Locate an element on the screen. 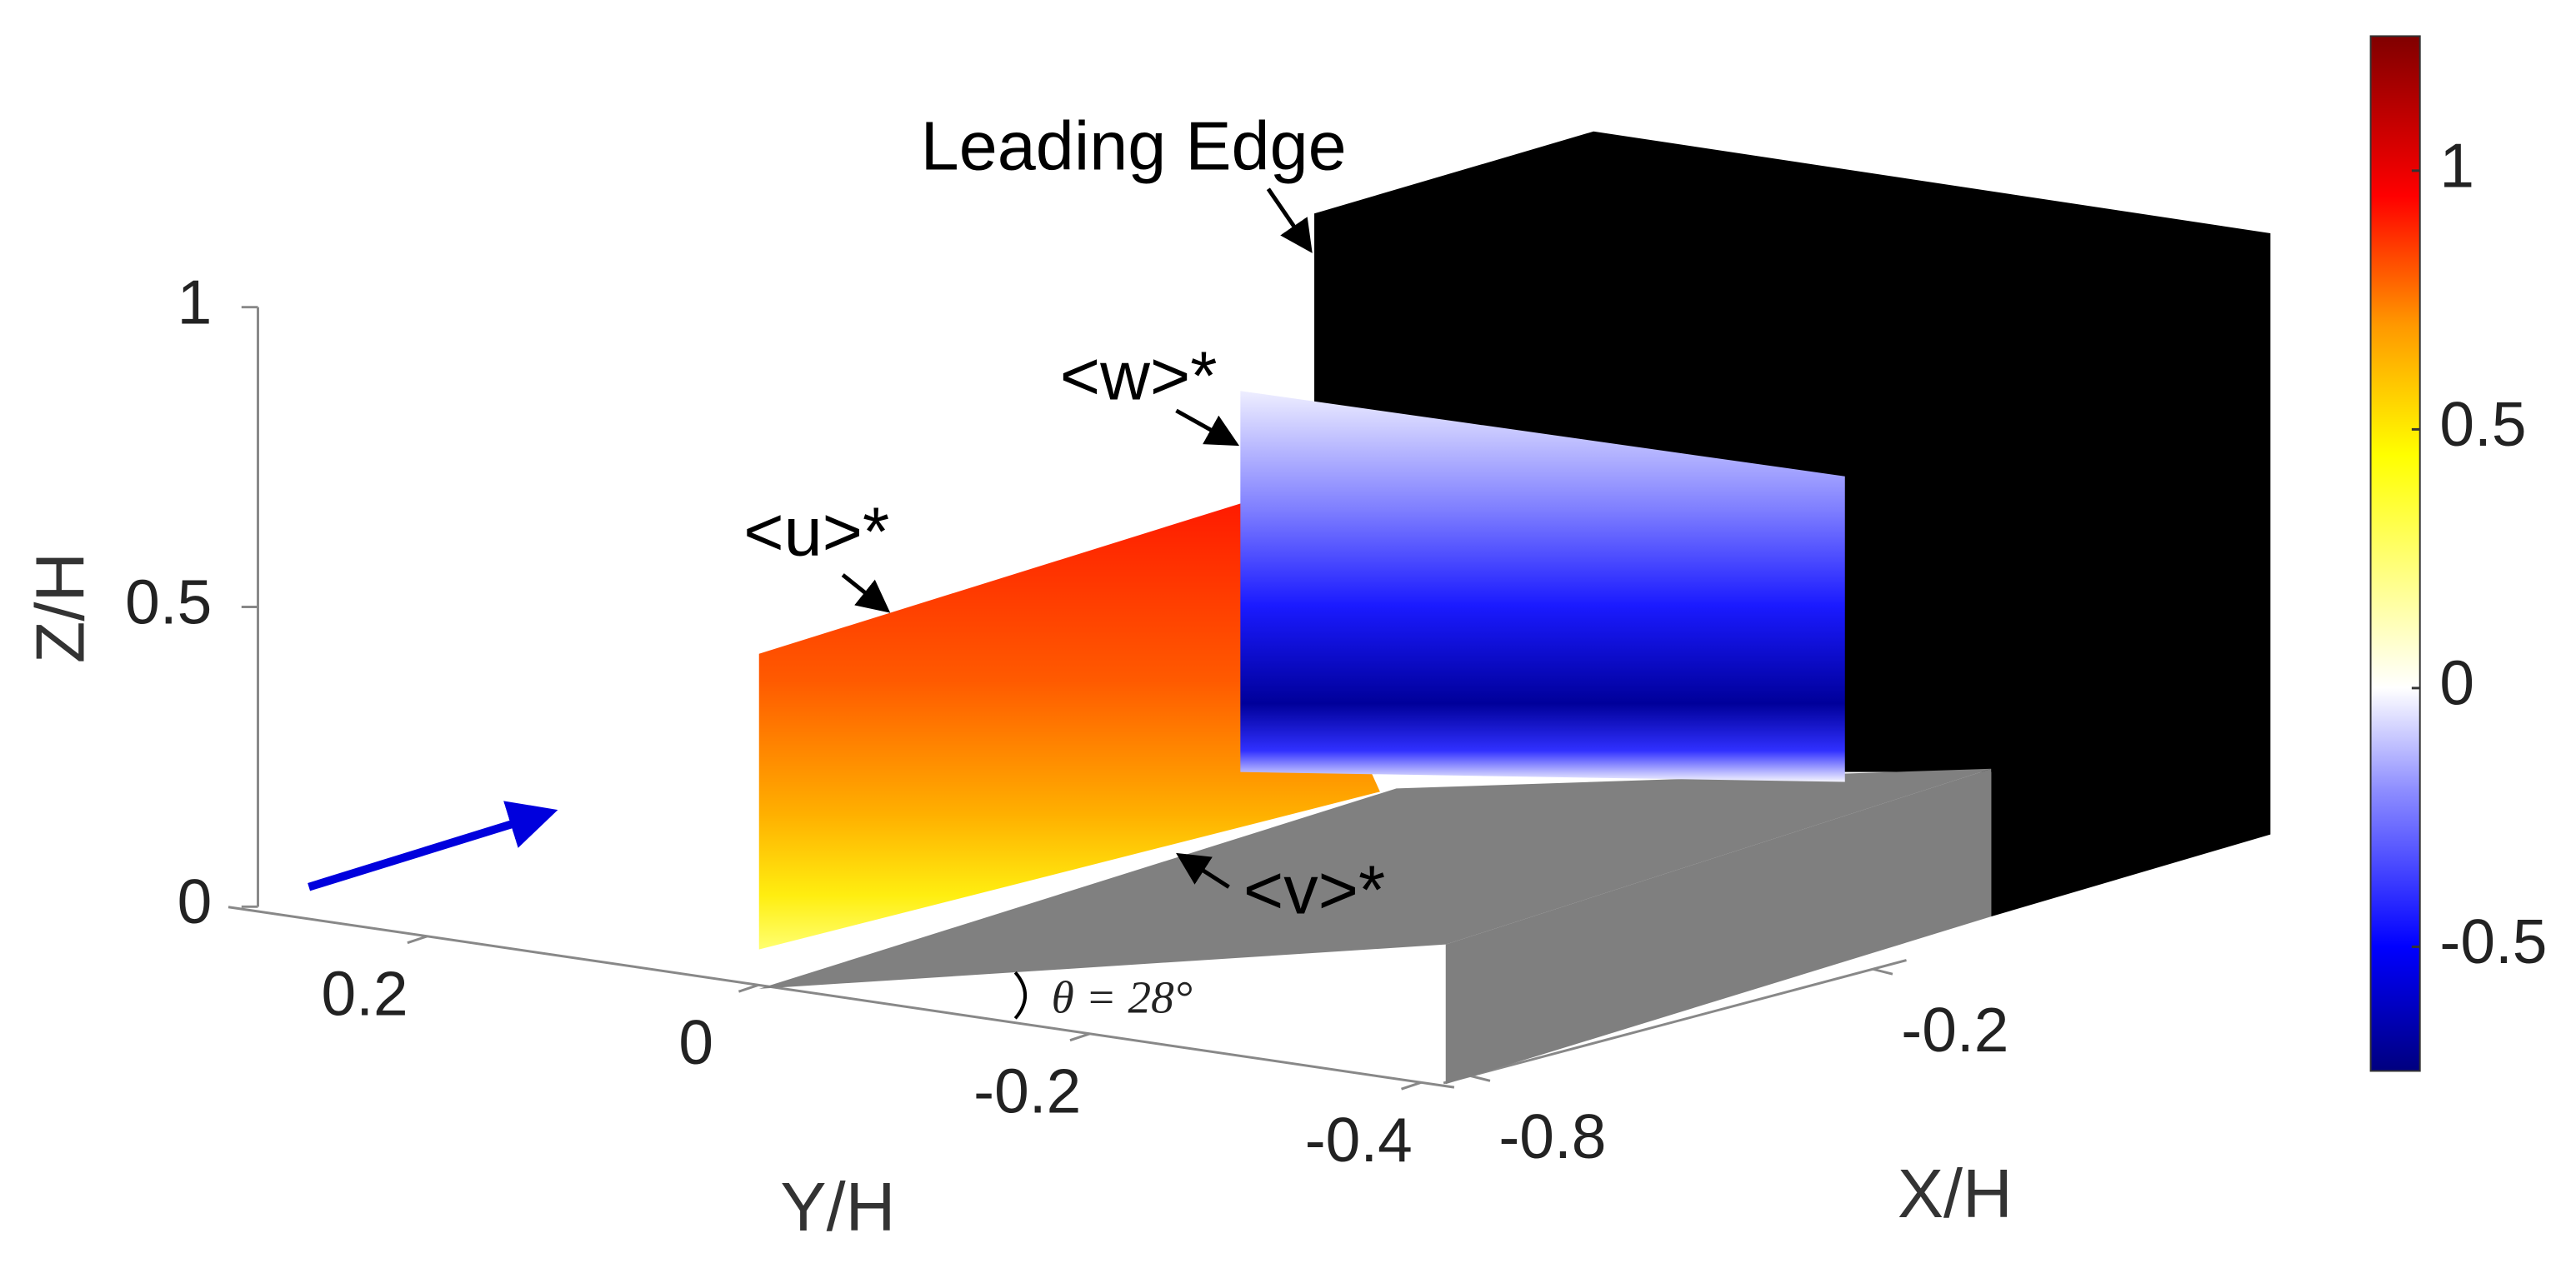  z-tick-label: 0.5 is located at coordinates (169, 601).